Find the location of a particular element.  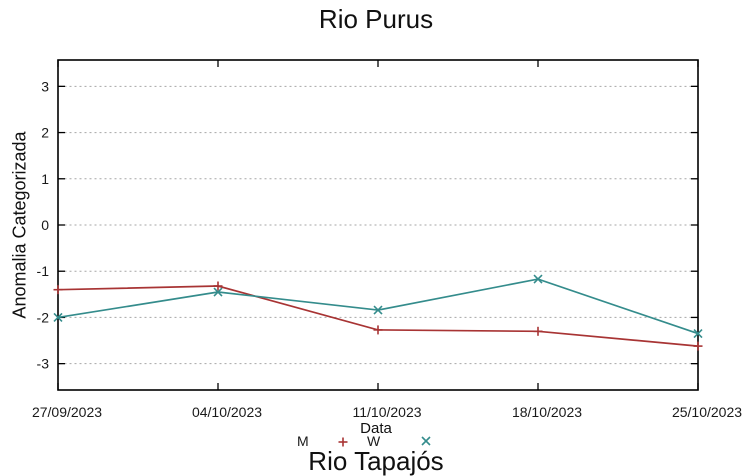

legend: M W is located at coordinates (376, 441).